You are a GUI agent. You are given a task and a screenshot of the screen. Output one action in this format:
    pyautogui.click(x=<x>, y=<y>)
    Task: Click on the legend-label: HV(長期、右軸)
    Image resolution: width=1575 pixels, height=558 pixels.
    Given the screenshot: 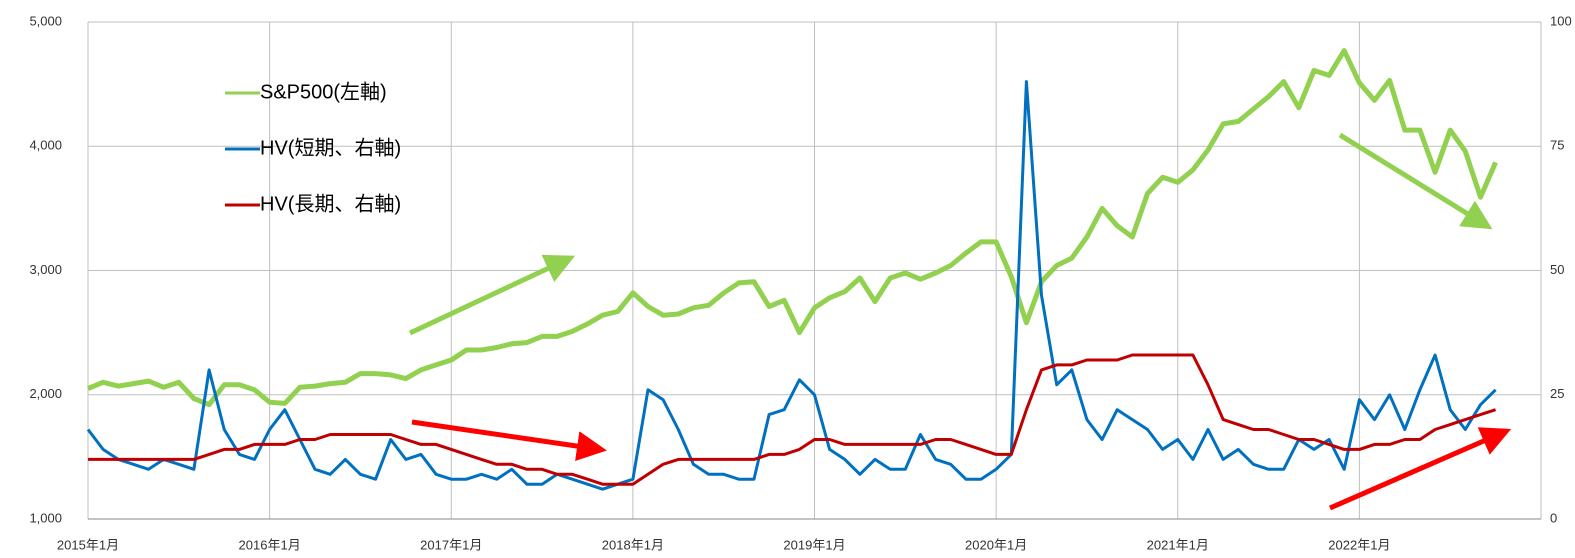 What is the action you would take?
    pyautogui.click(x=330, y=203)
    